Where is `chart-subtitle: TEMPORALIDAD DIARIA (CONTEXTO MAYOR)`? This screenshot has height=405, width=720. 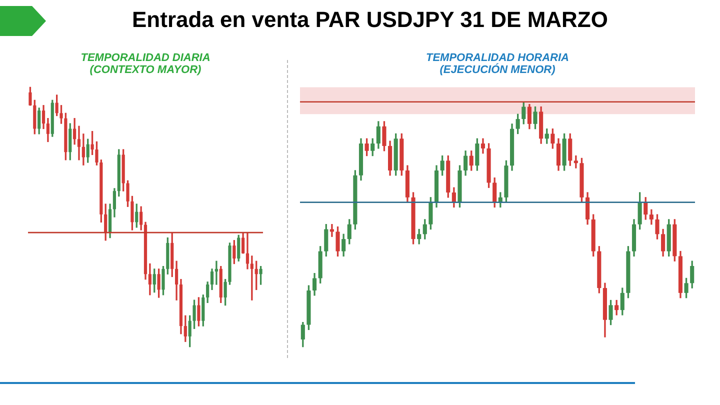 chart-subtitle: TEMPORALIDAD DIARIA (CONTEXTO MAYOR) is located at coordinates (146, 65).